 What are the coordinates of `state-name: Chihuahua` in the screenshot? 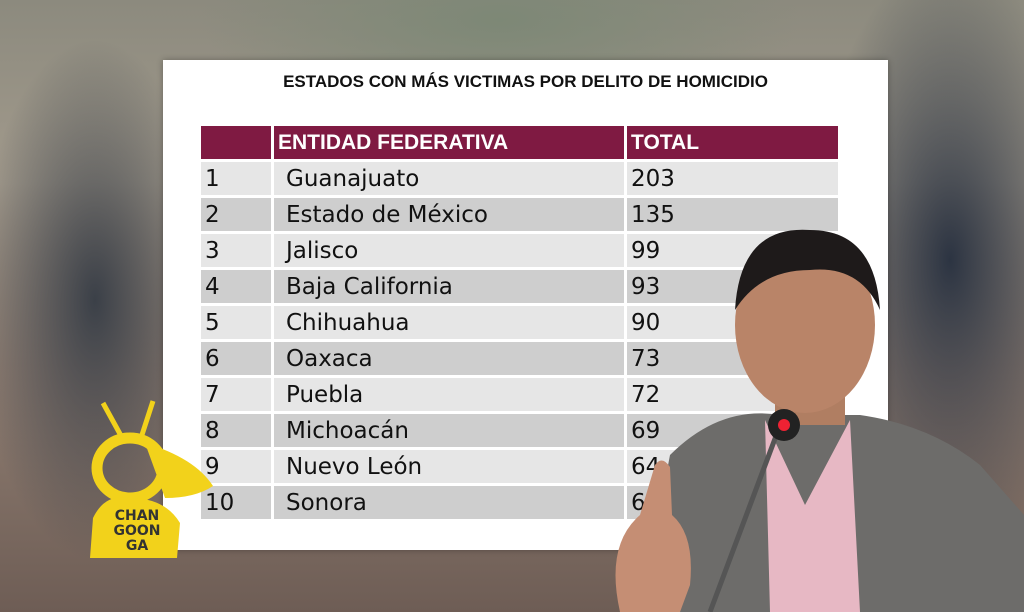 It's located at (348, 322).